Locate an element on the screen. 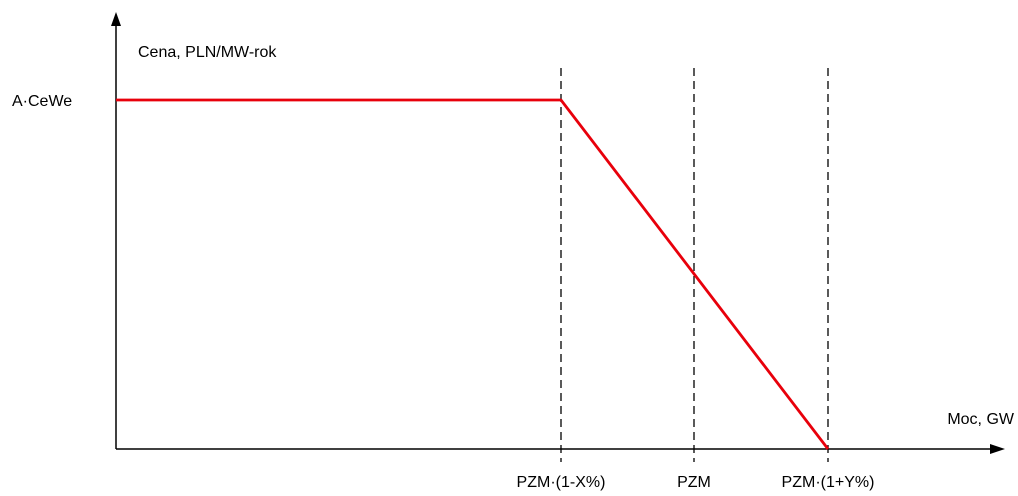 This screenshot has width=1018, height=496. y-axis-arrow is located at coordinates (116, 19).